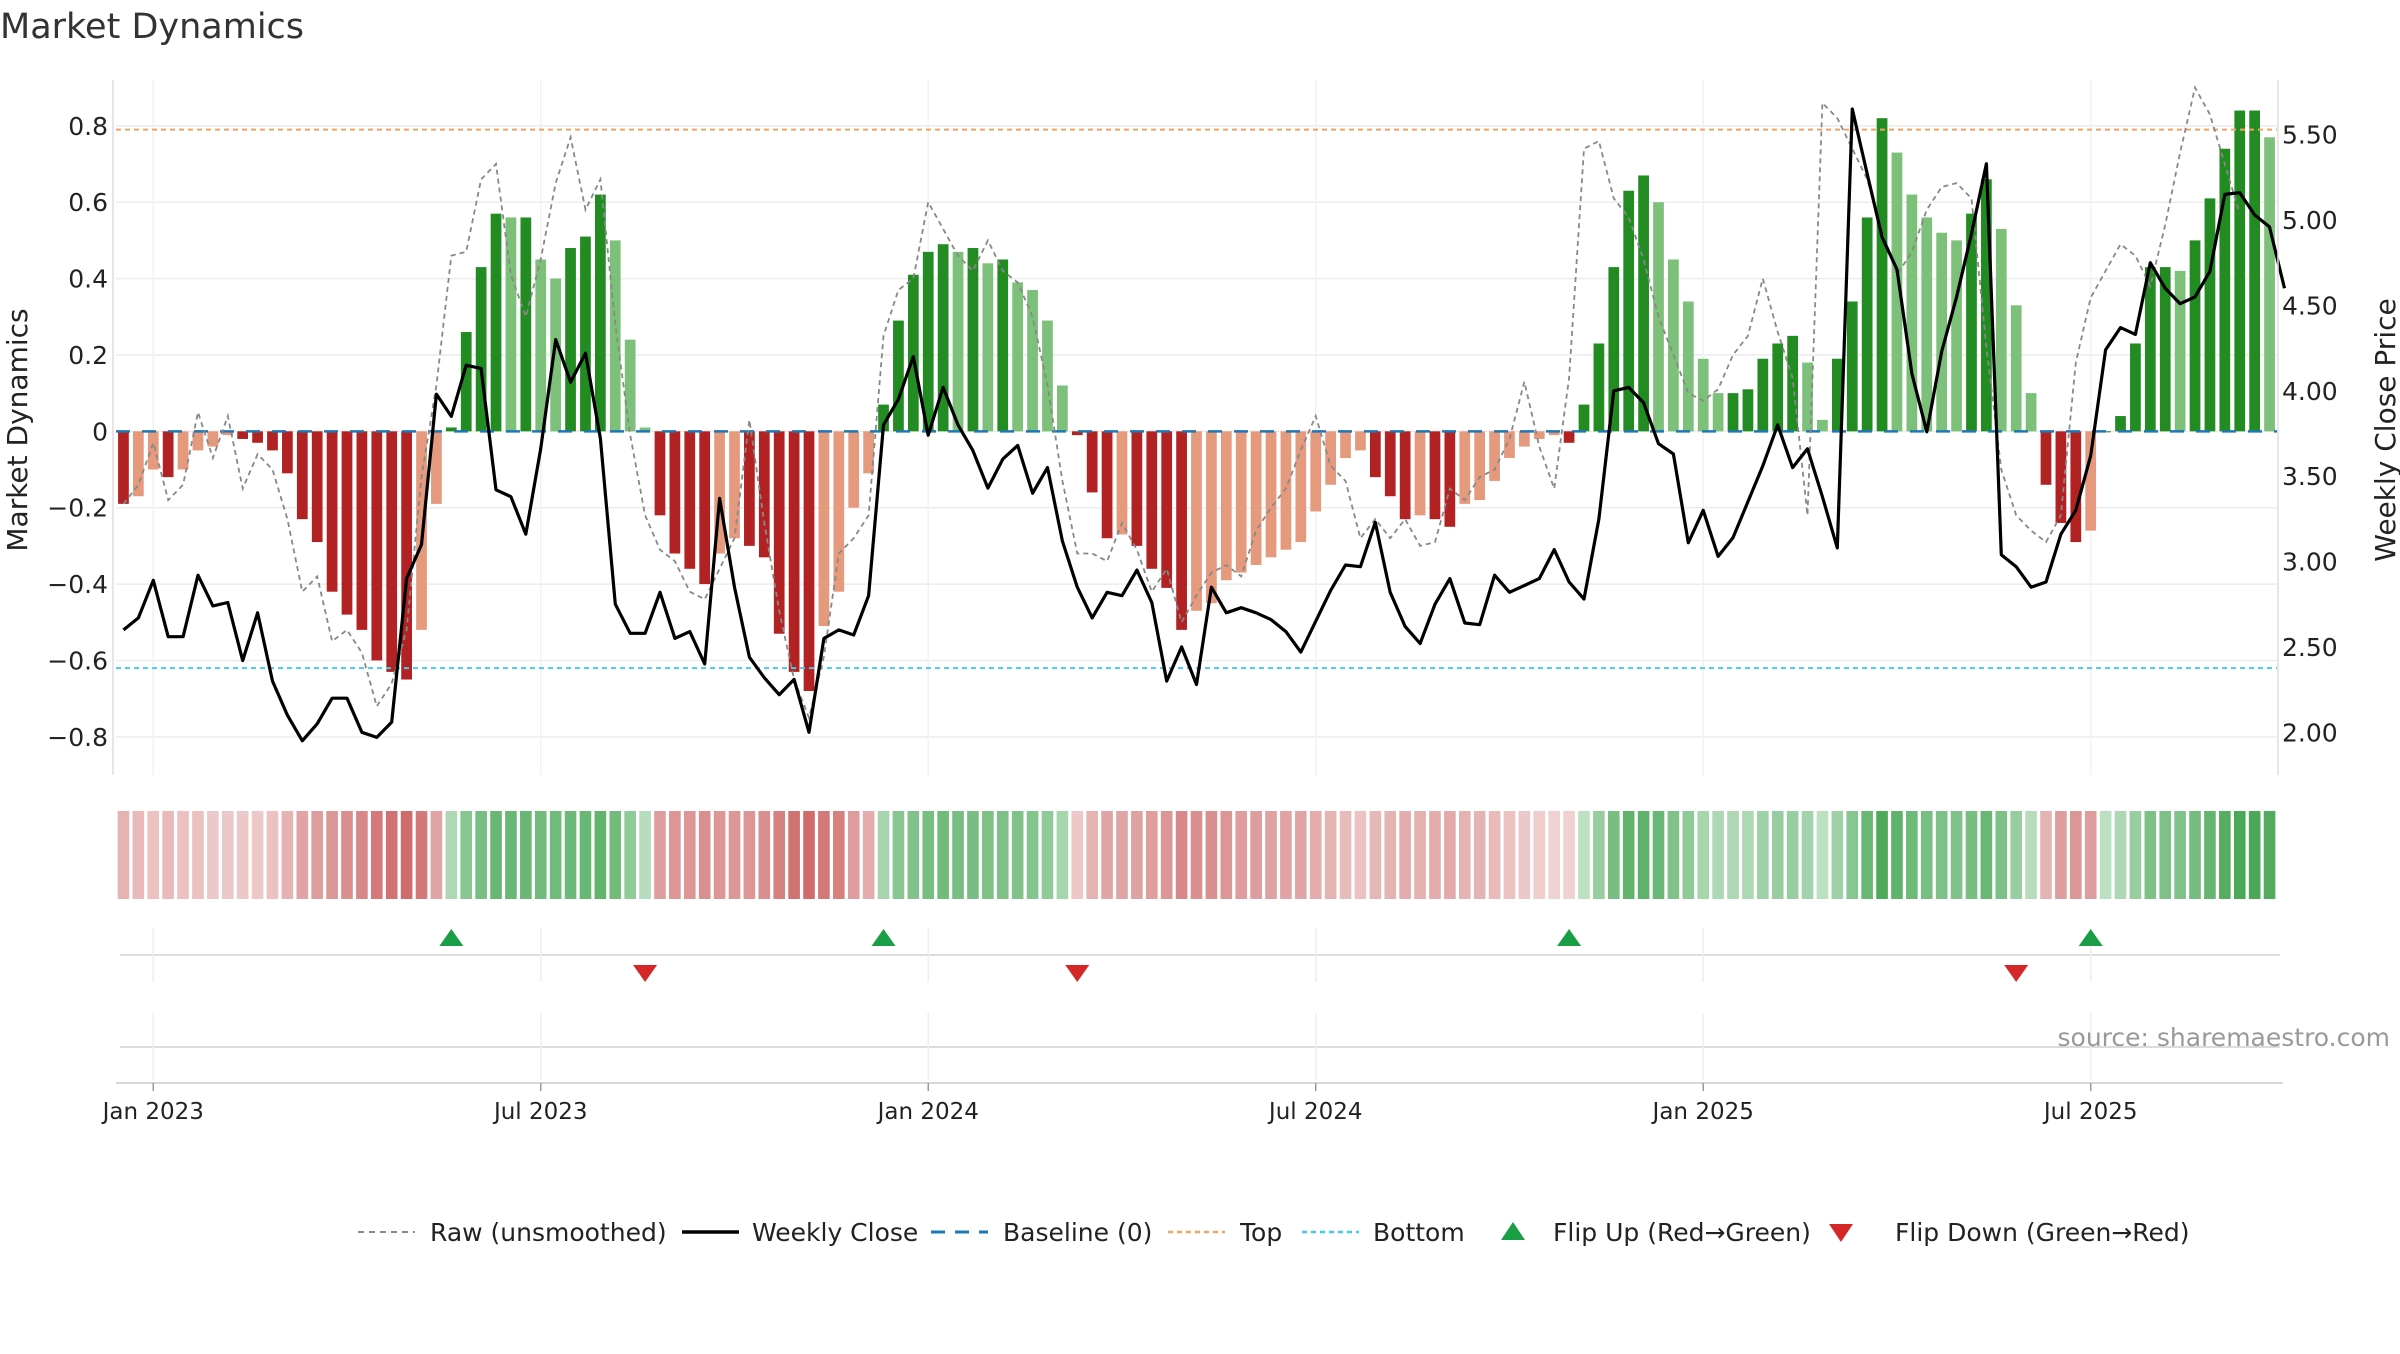 This screenshot has height=1354, width=2400. What do you see at coordinates (1196, 855) in the screenshot?
I see `intensity-strip` at bounding box center [1196, 855].